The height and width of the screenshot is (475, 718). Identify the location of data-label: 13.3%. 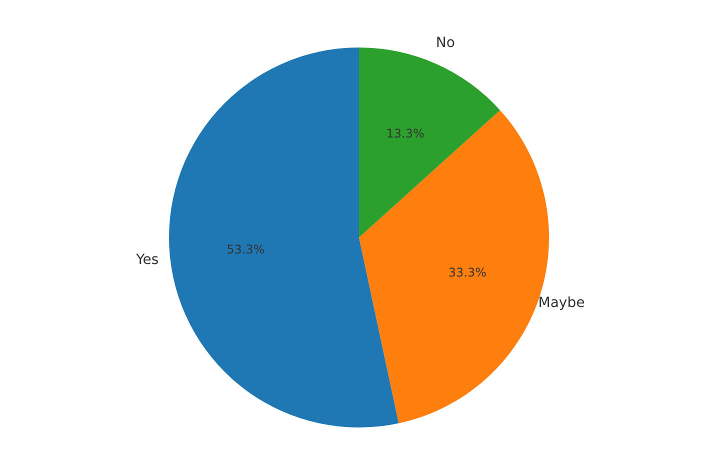
(405, 133).